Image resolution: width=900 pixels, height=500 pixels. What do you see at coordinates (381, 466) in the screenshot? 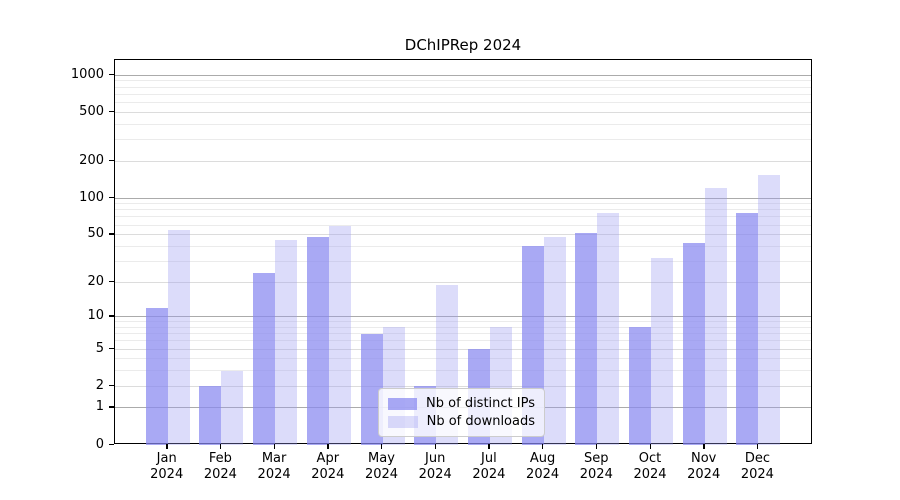
I see `x-tick-label-may: May 2024` at bounding box center [381, 466].